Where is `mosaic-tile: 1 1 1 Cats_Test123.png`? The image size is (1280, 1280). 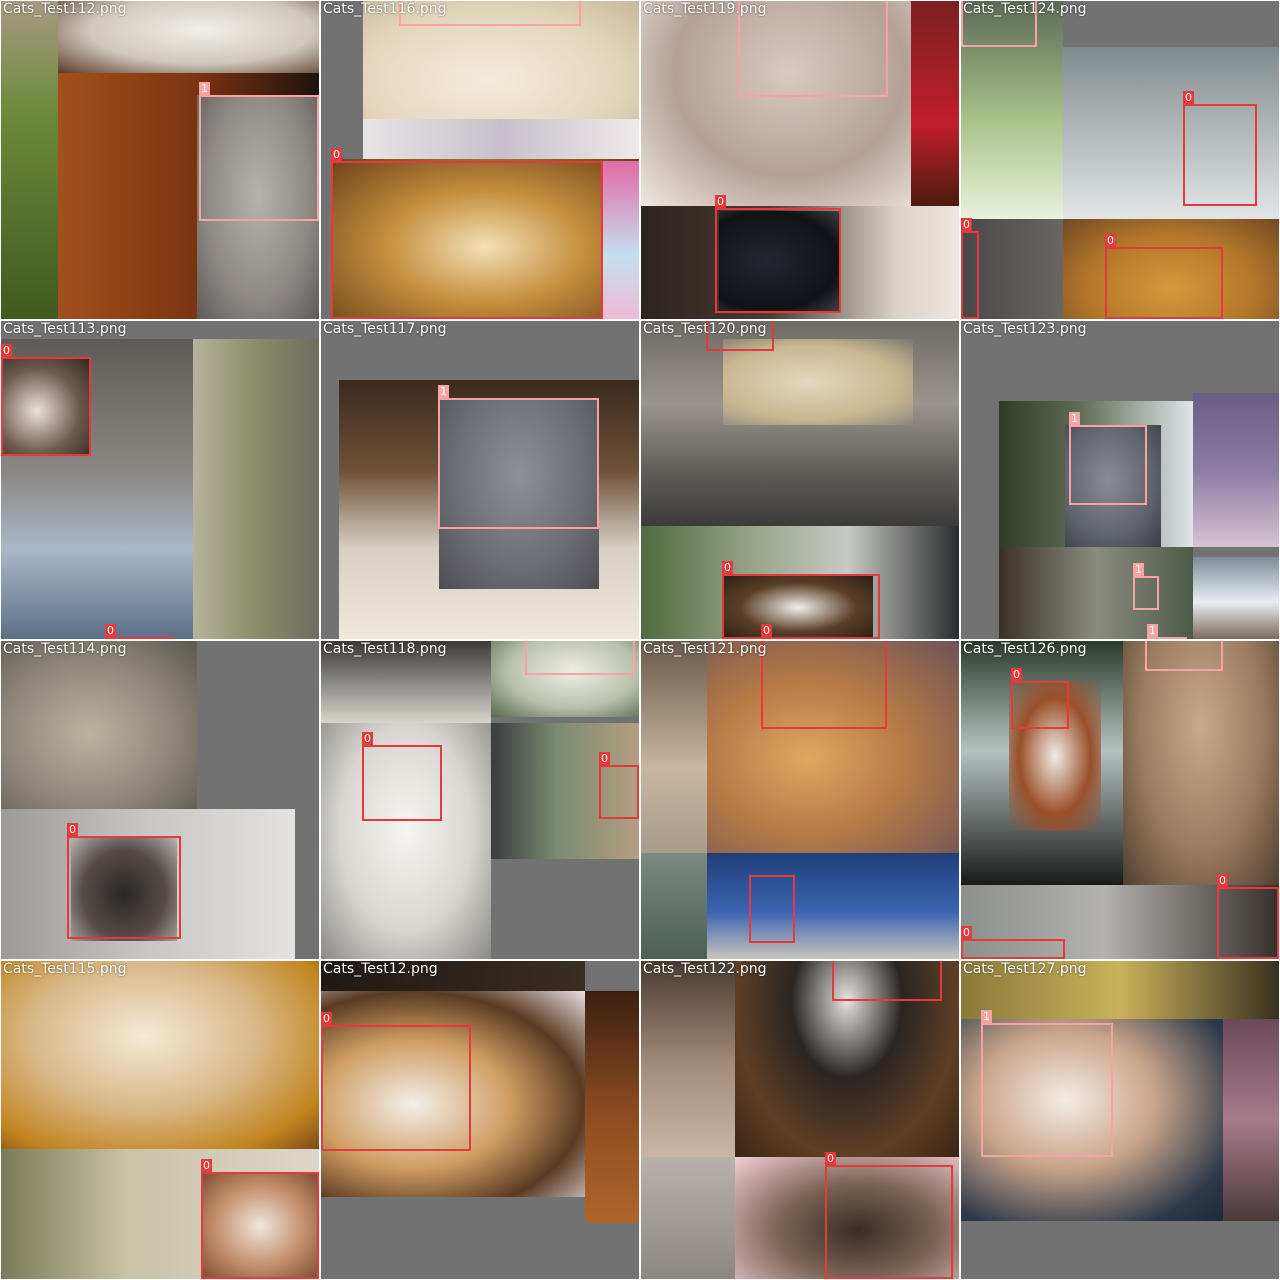 mosaic-tile: 1 1 1 Cats_Test123.png is located at coordinates (1120, 480).